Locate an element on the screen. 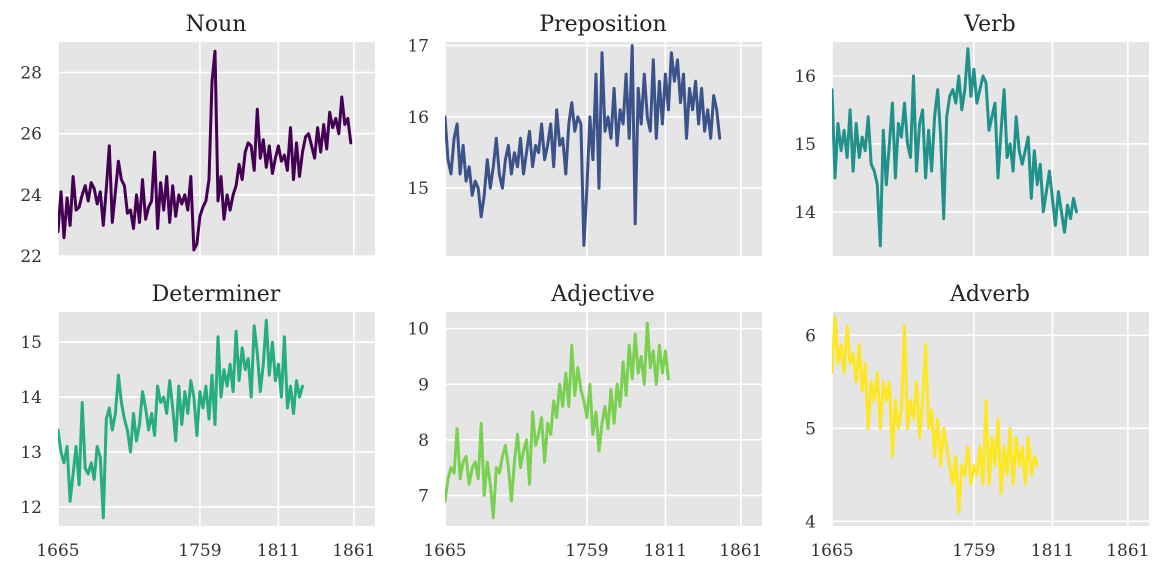 Image resolution: width=1166 pixels, height=576 pixels. plot-background is located at coordinates (990, 419).